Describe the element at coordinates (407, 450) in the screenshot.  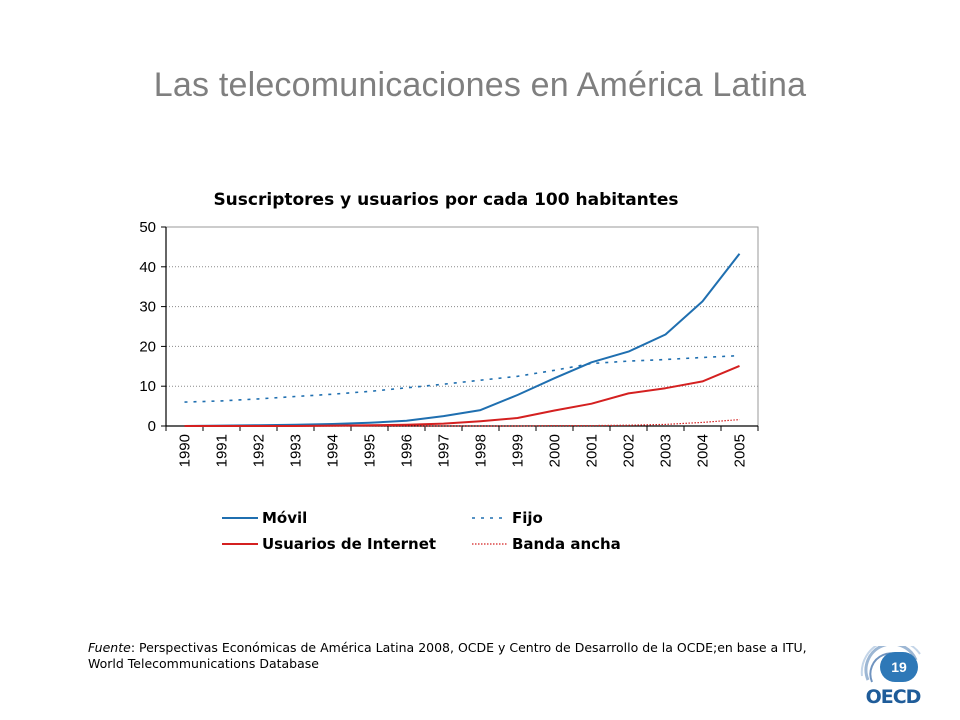
I see `x-tick-label: 1996` at that location.